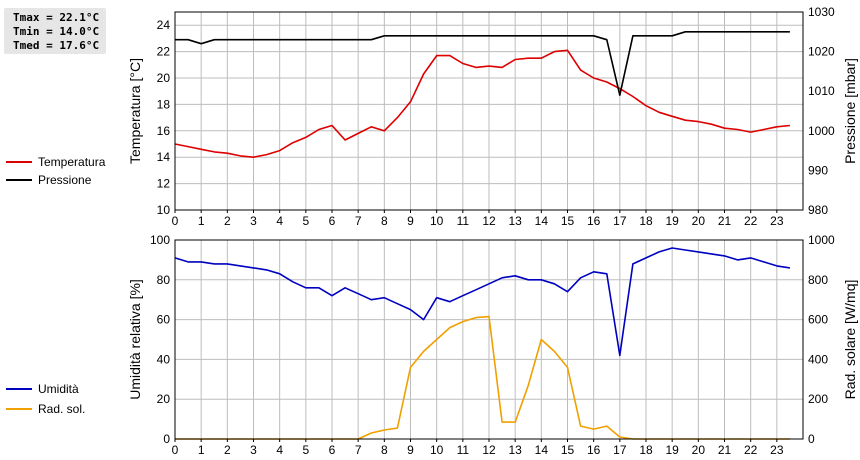 The height and width of the screenshot is (460, 860). What do you see at coordinates (332, 221) in the screenshot?
I see `top-x-tick-label: 6` at bounding box center [332, 221].